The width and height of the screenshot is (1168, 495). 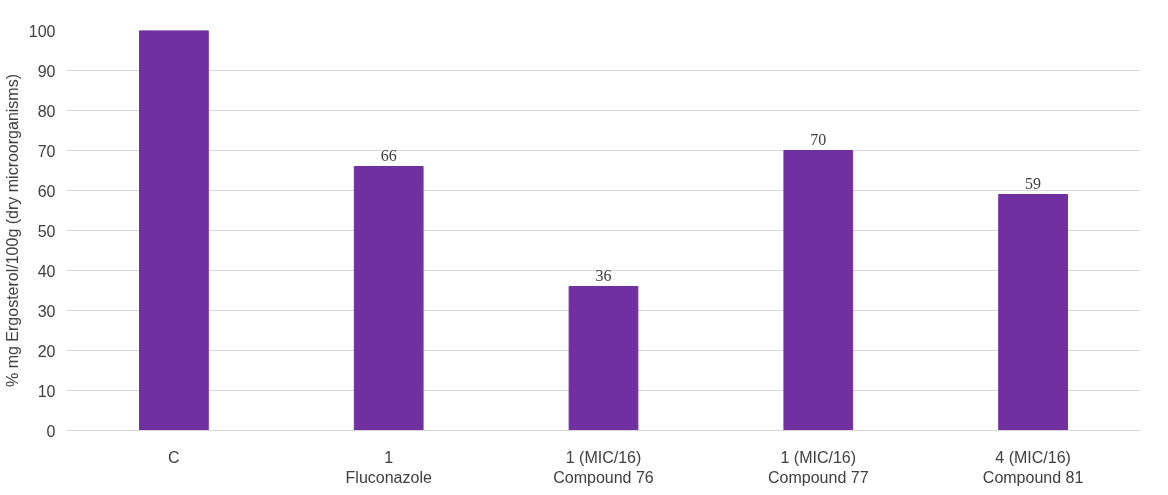 What do you see at coordinates (46, 191) in the screenshot?
I see `y-tick-label: 60` at bounding box center [46, 191].